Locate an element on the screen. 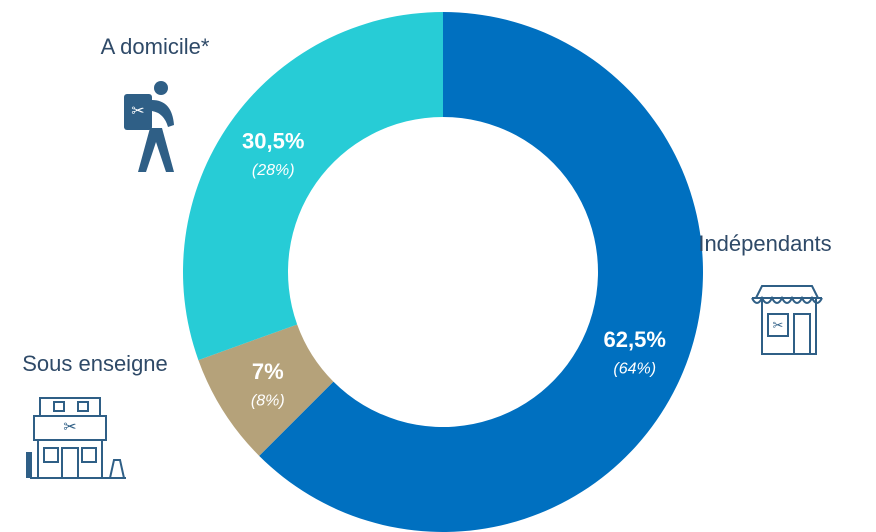 This screenshot has height=532, width=876. donut-slice is located at coordinates (266, 390).